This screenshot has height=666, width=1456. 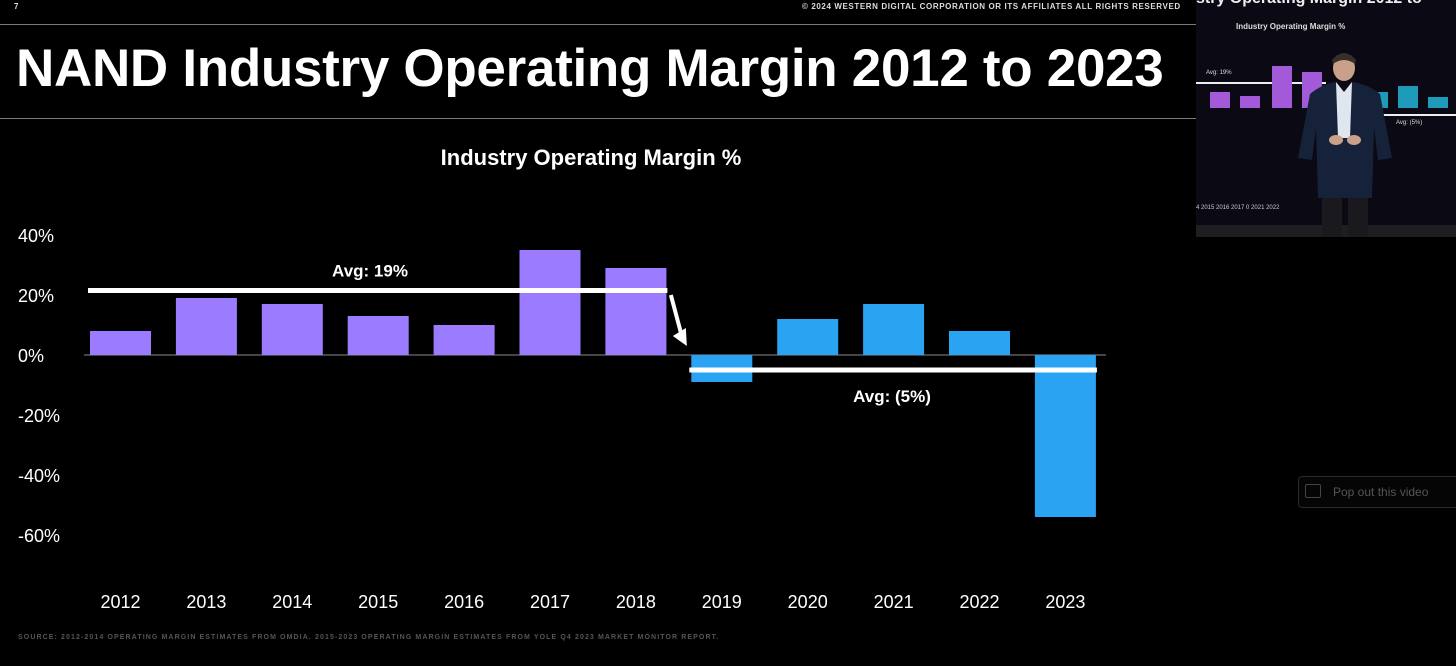 What do you see at coordinates (722, 602) in the screenshot?
I see `x-tick-label: 2019` at bounding box center [722, 602].